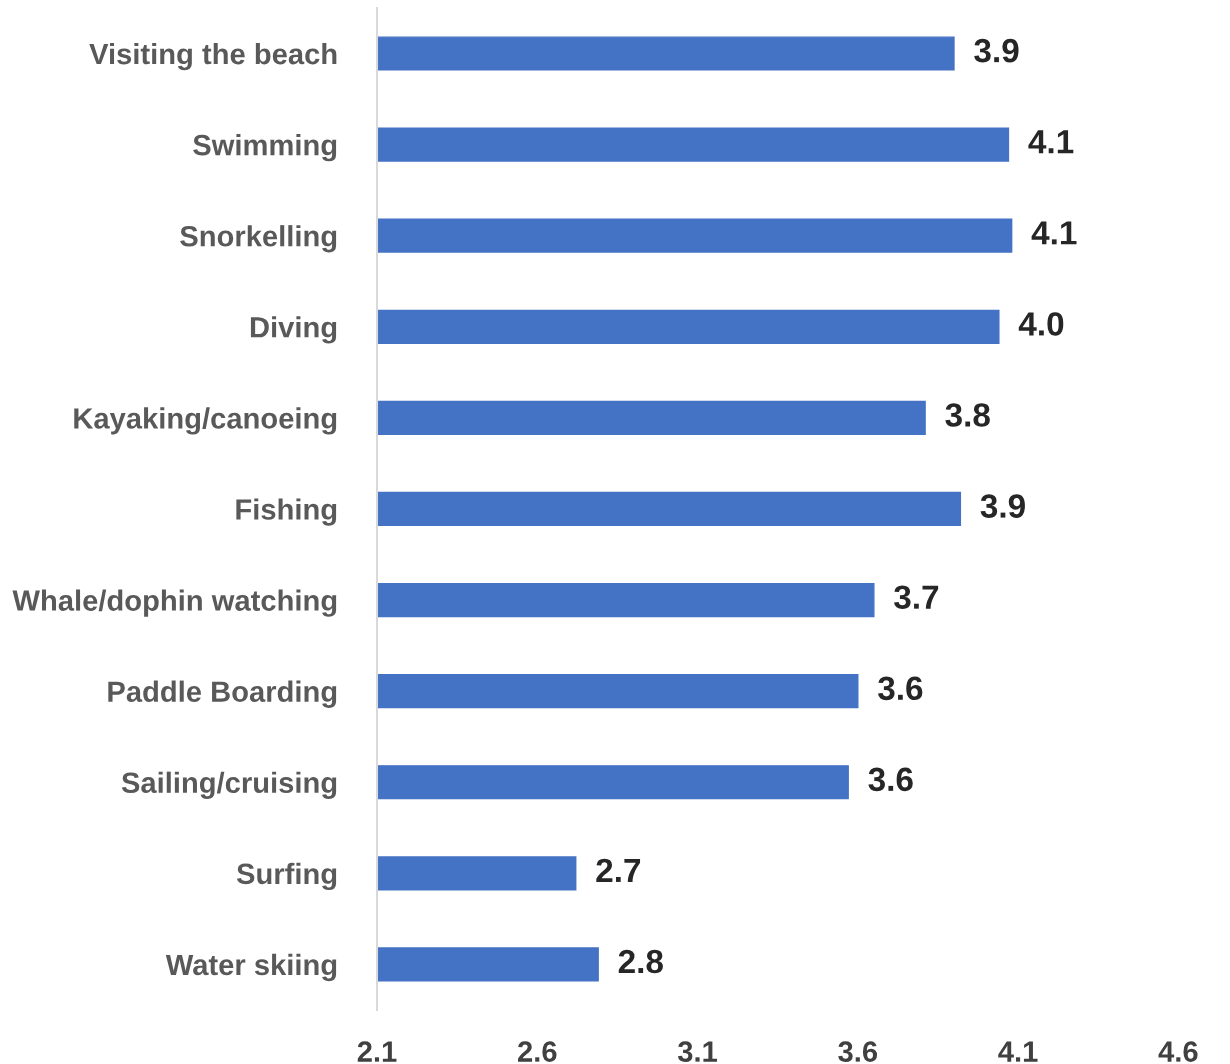 The height and width of the screenshot is (1064, 1230). Describe the element at coordinates (222, 694) in the screenshot. I see `y-tick-label: Paddle Boarding` at that location.